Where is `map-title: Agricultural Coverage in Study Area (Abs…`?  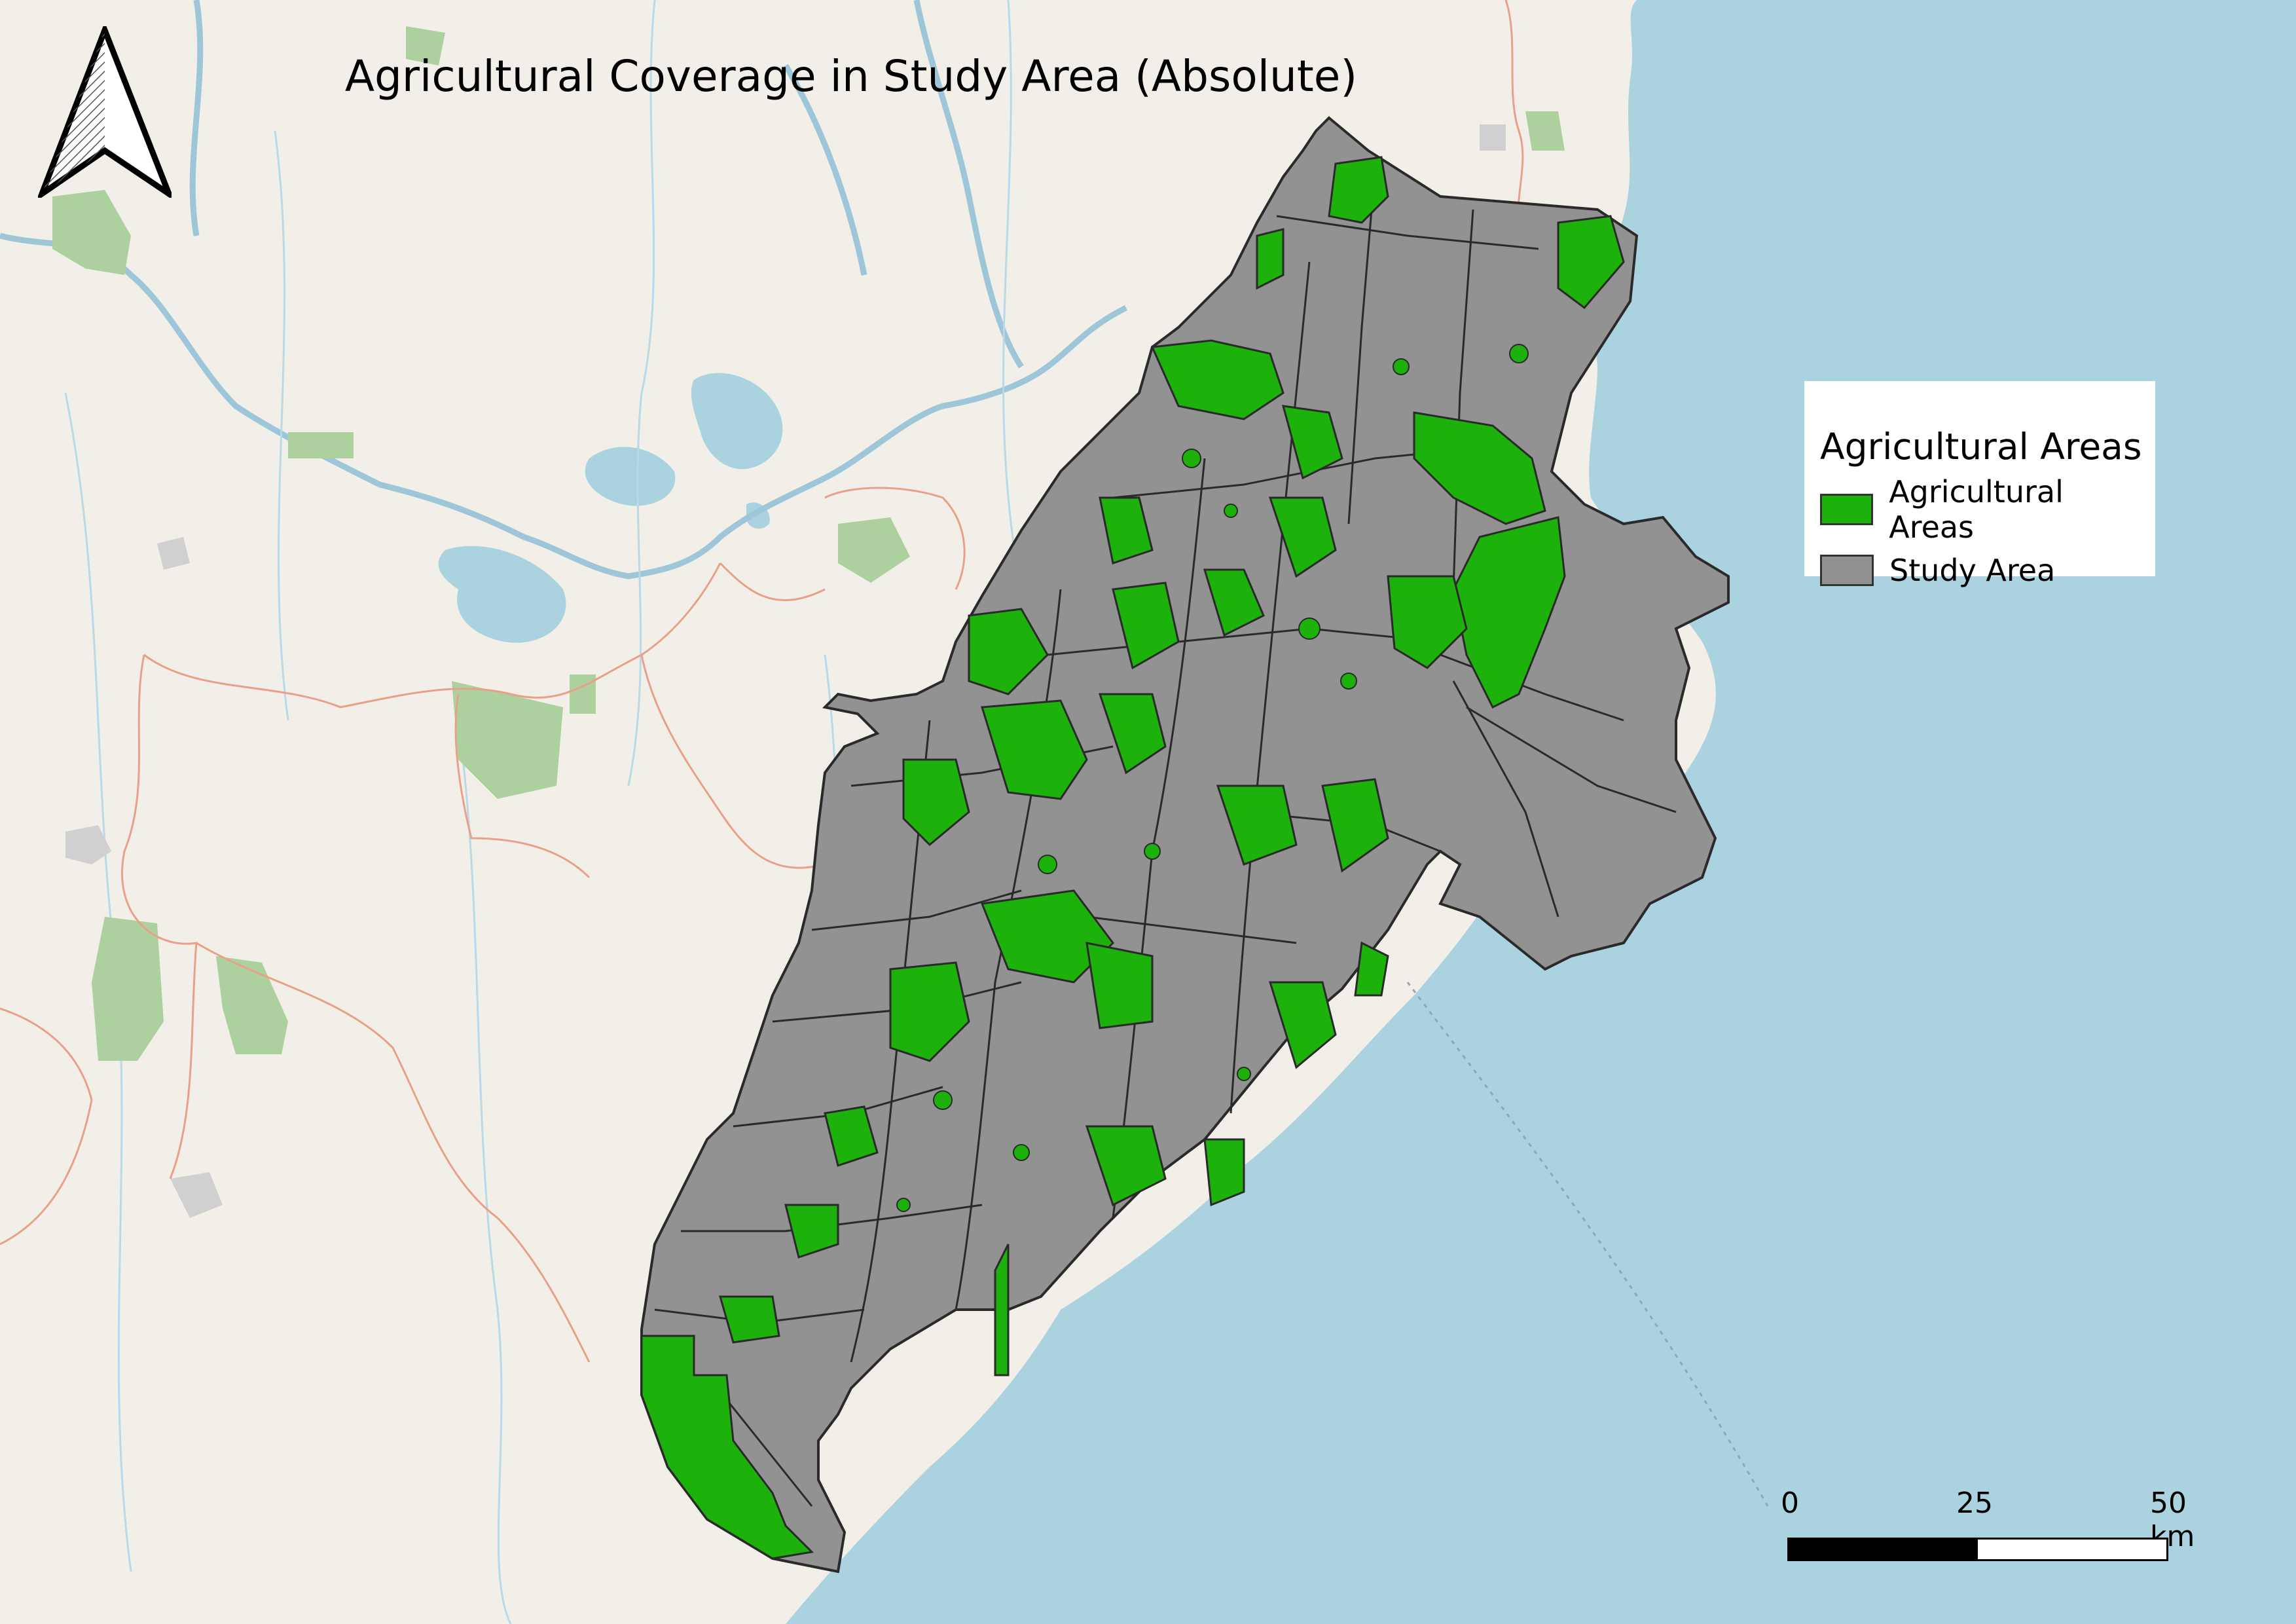 map-title: Agricultural Coverage in Study Area (Abs… is located at coordinates (851, 76).